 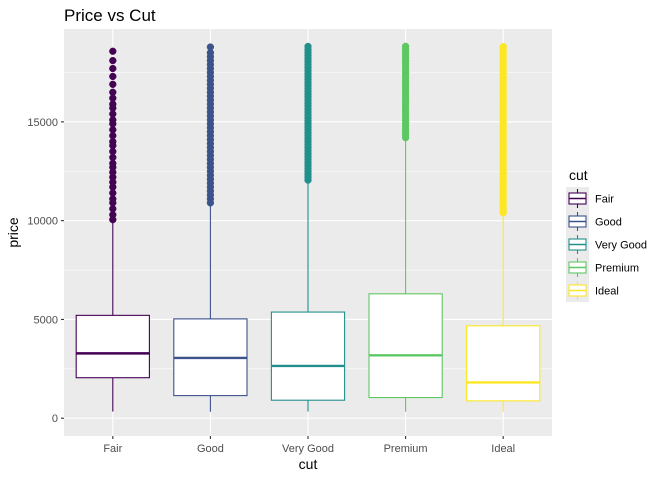 What do you see at coordinates (210, 449) in the screenshot?
I see `x-tick-label: Good` at bounding box center [210, 449].